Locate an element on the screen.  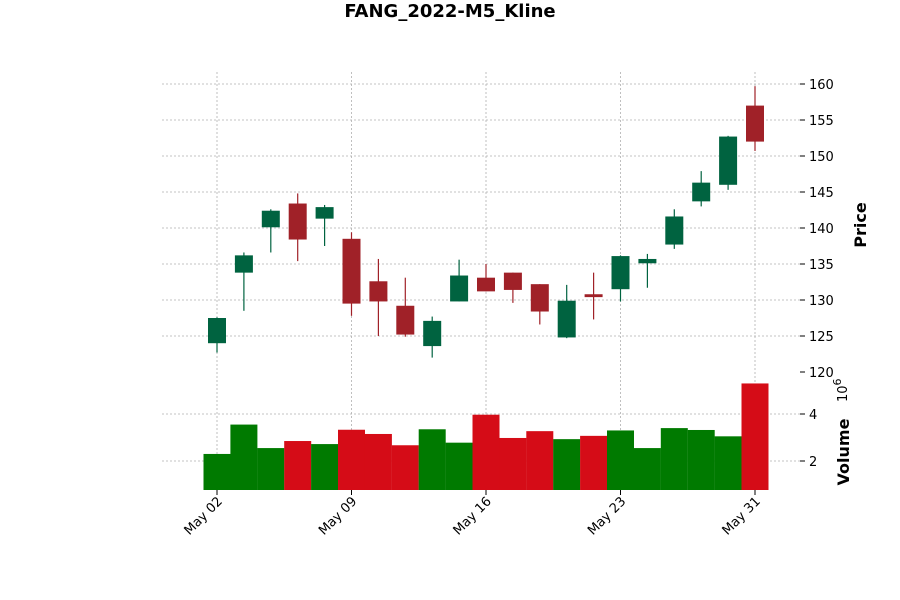
price-tick-label: 145 is located at coordinates (821, 193).